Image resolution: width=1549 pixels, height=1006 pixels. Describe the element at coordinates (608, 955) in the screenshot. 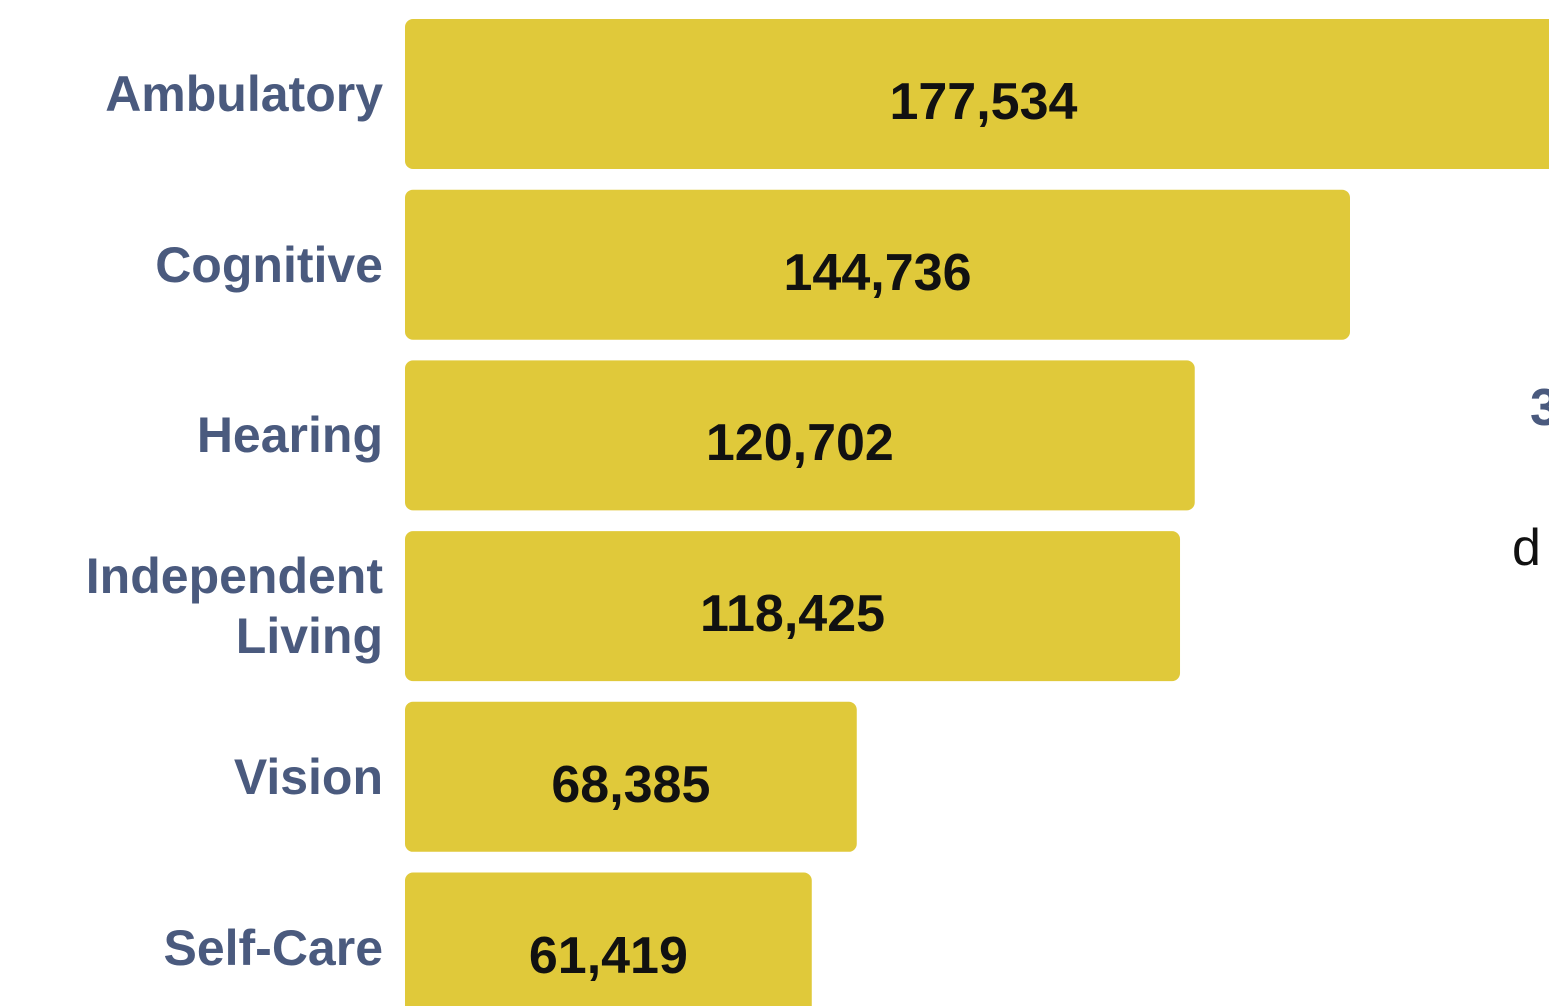

I see `value-label: 61,419` at that location.